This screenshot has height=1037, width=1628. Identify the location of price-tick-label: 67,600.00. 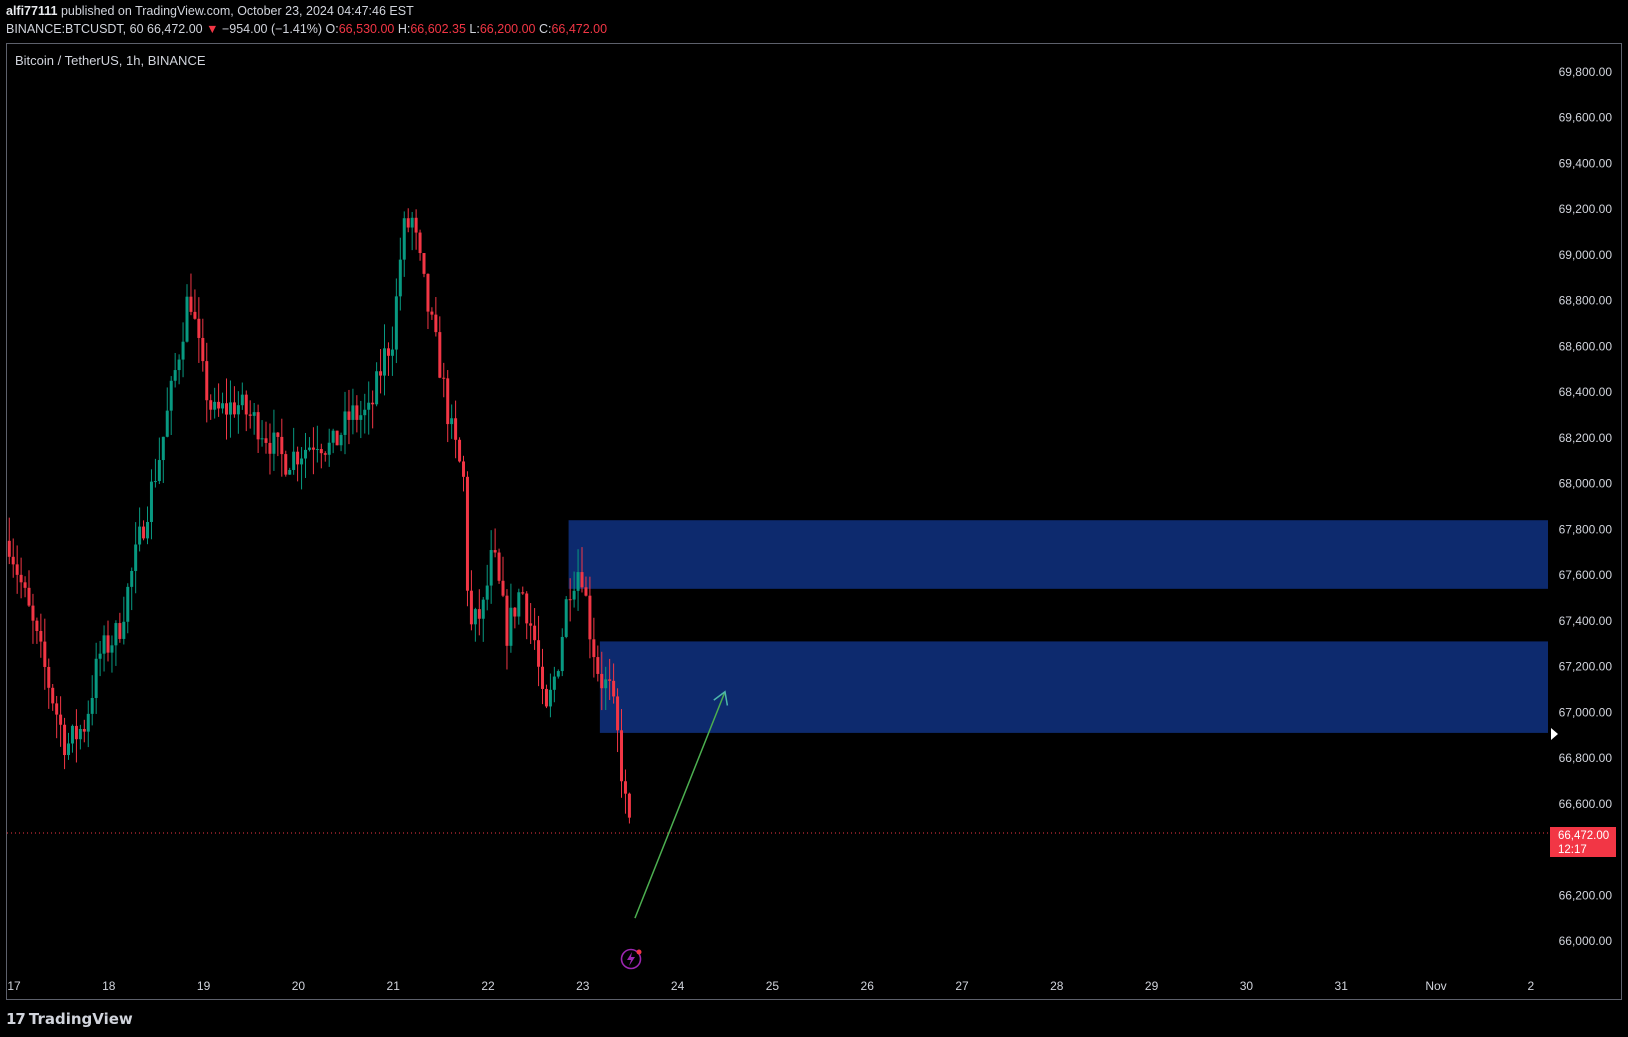
(1586, 575).